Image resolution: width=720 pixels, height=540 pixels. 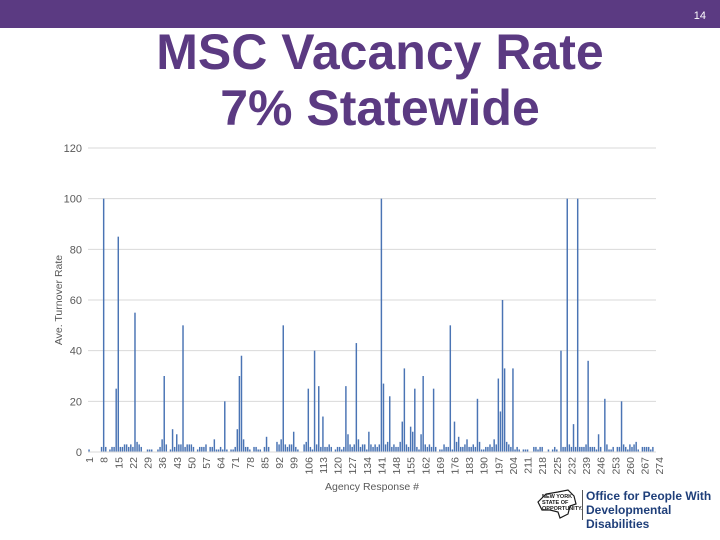 I want to click on y-tick-label: 80, so click(x=76, y=250).